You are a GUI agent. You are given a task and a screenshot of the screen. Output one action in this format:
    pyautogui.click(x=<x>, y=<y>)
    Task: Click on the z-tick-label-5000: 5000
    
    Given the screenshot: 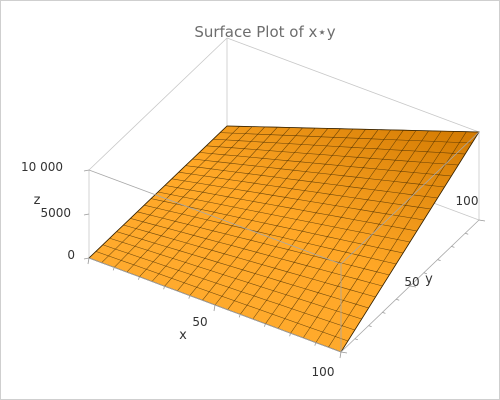 What is the action you would take?
    pyautogui.click(x=55, y=213)
    